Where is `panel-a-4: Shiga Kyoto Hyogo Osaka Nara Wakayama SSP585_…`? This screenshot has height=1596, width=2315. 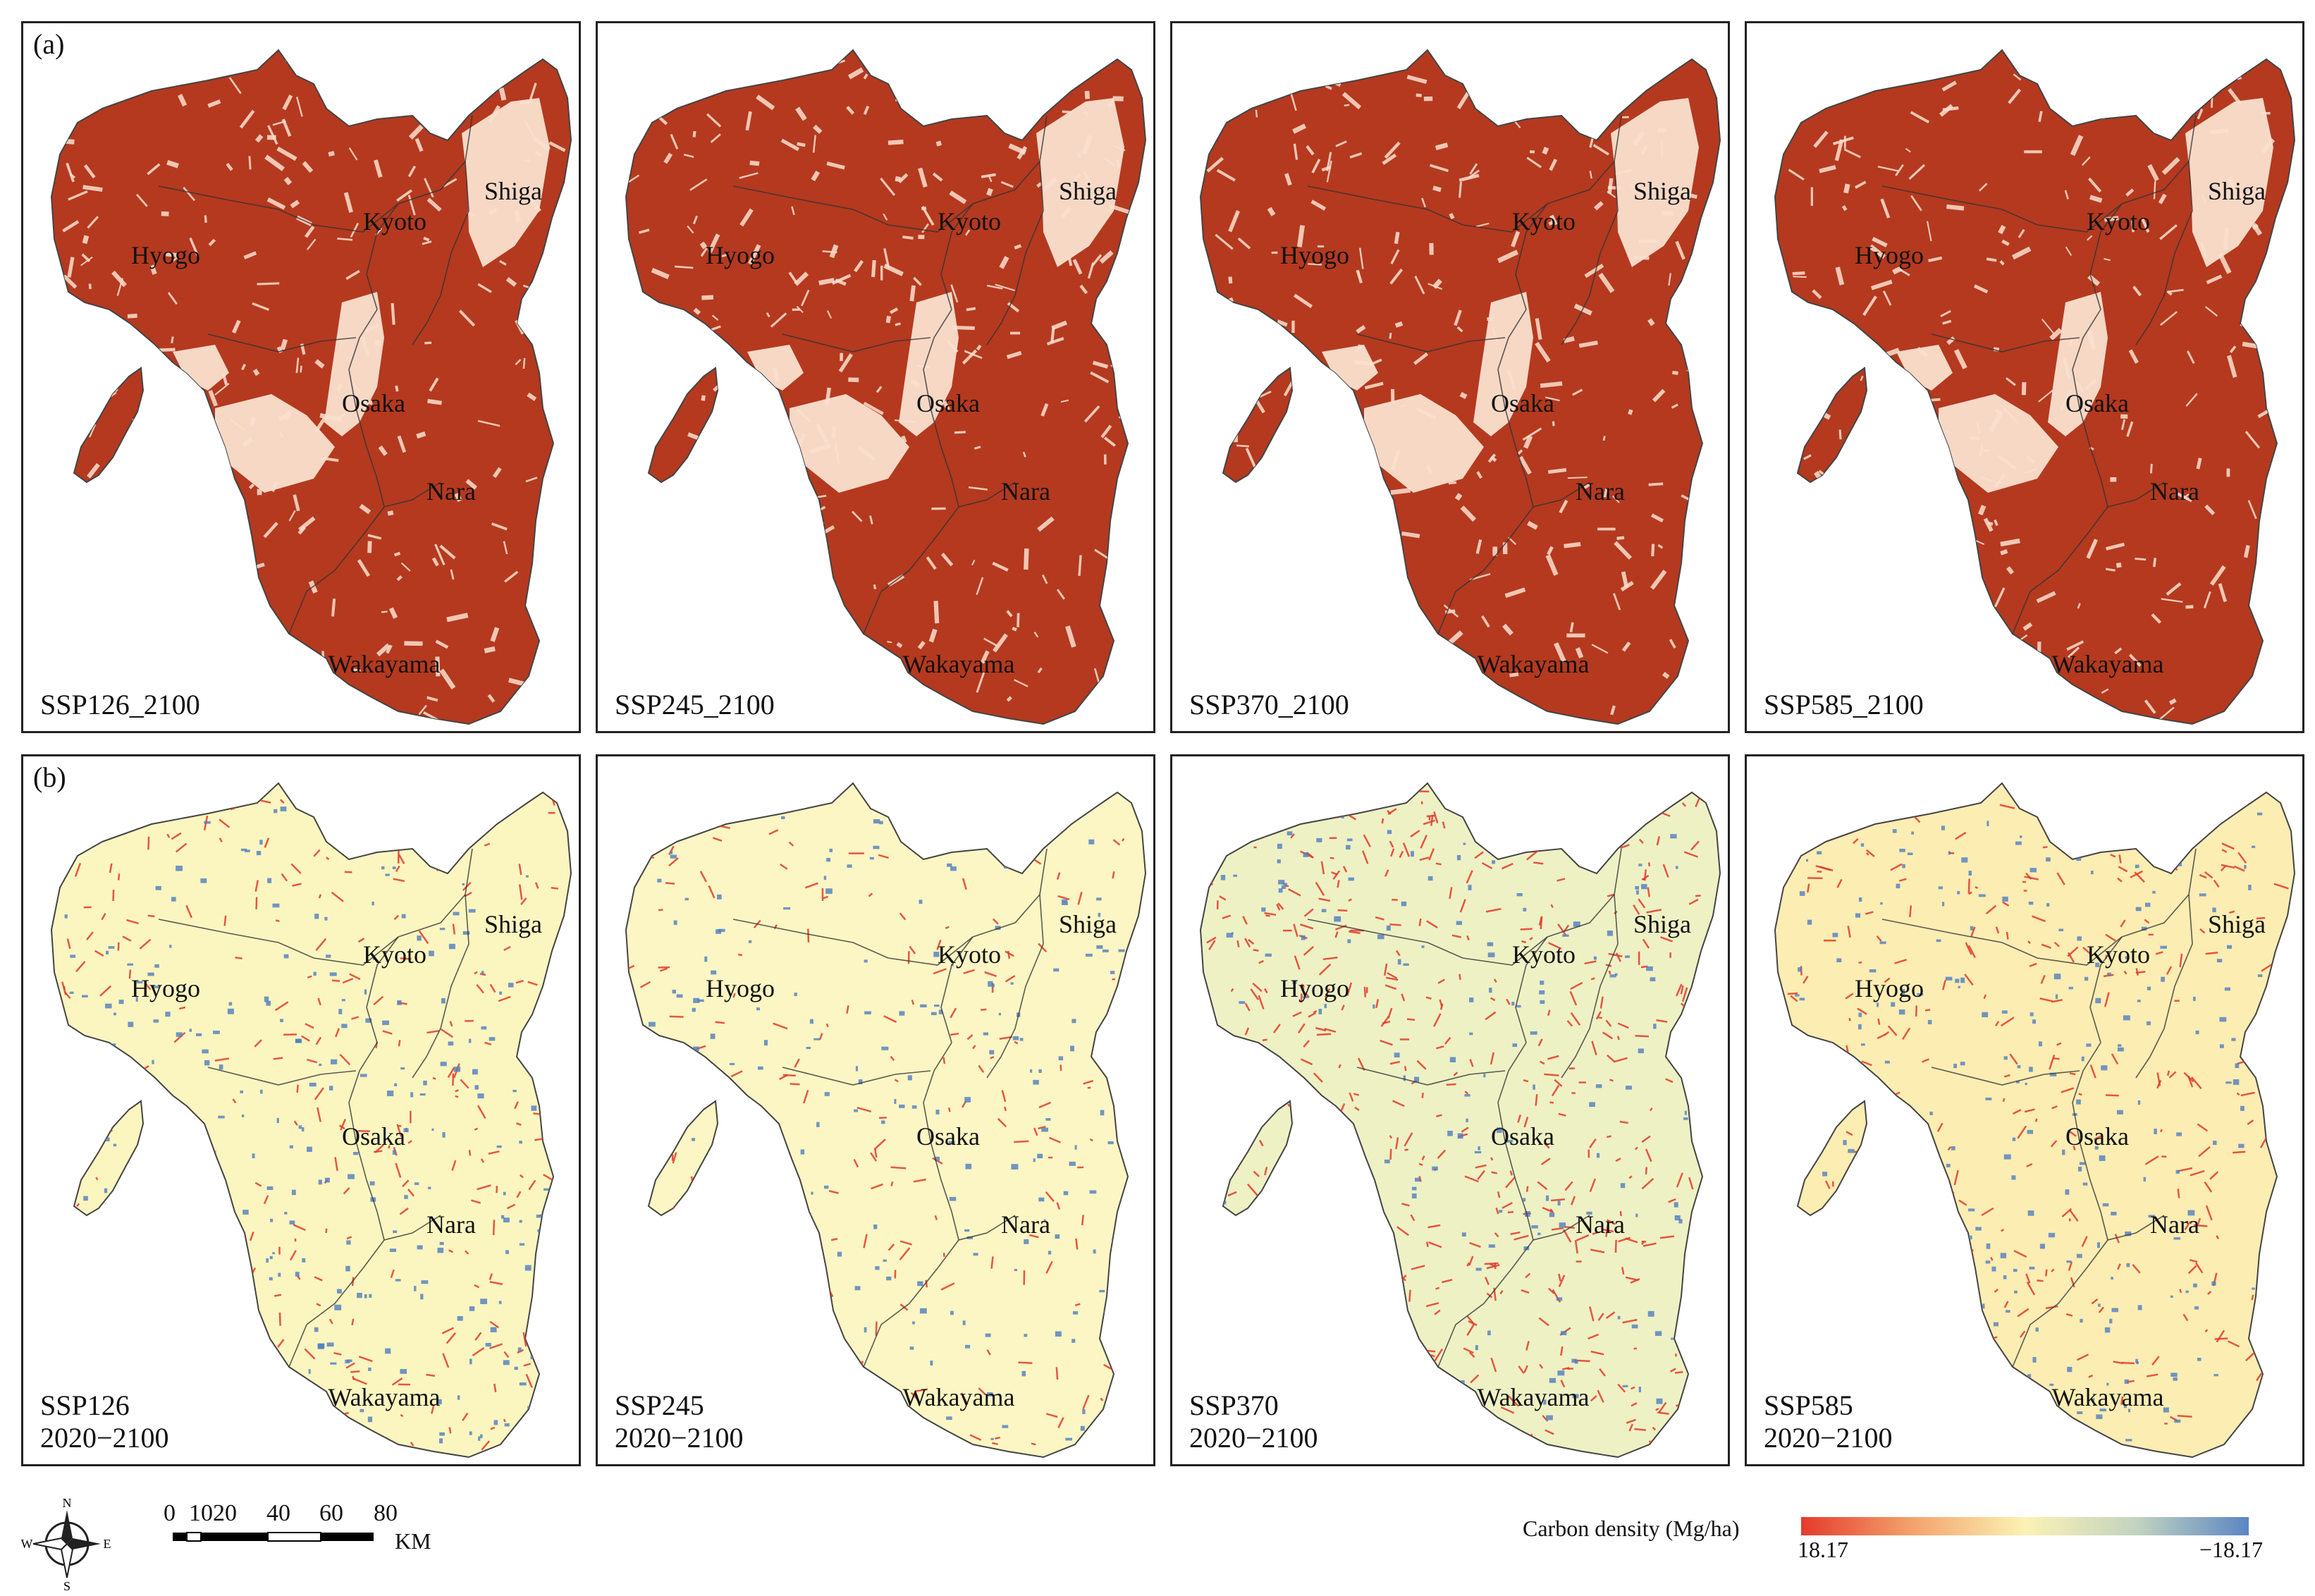 panel-a-4: Shiga Kyoto Hyogo Osaka Nara Wakayama SSP585_… is located at coordinates (2024, 377).